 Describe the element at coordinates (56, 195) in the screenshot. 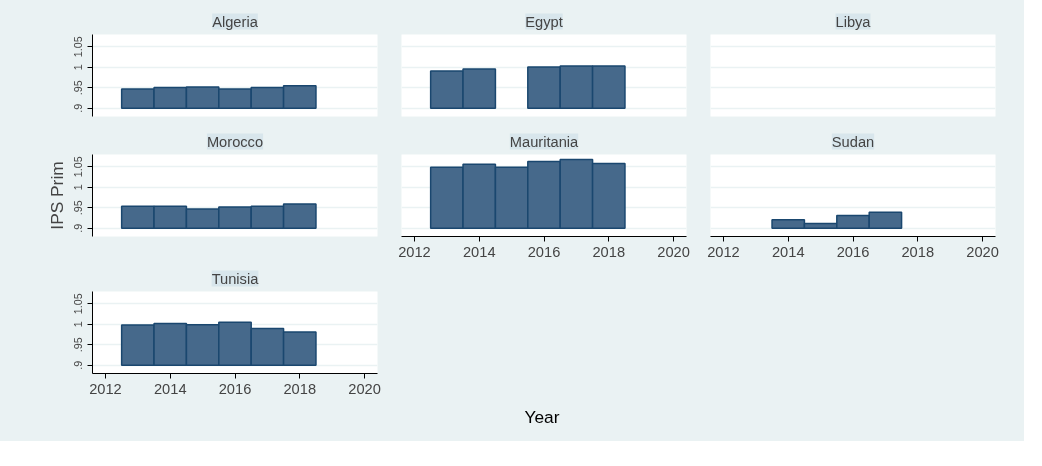

I see `y-axis-title: IPS Prim` at that location.